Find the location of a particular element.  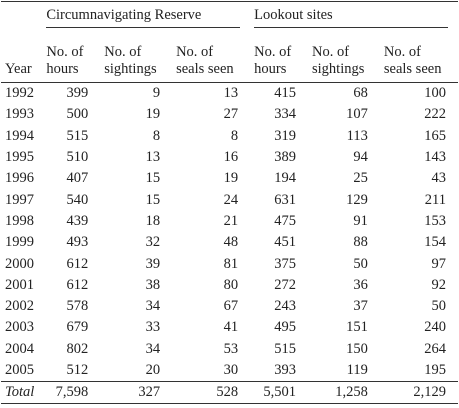

table-cell: 240 is located at coordinates (435, 327).